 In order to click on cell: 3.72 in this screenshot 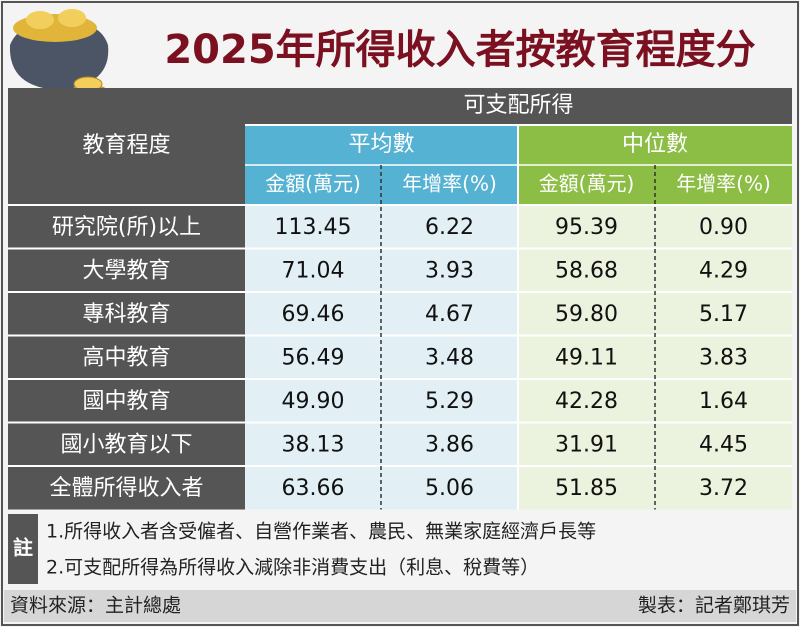, I will do `click(723, 488)`.